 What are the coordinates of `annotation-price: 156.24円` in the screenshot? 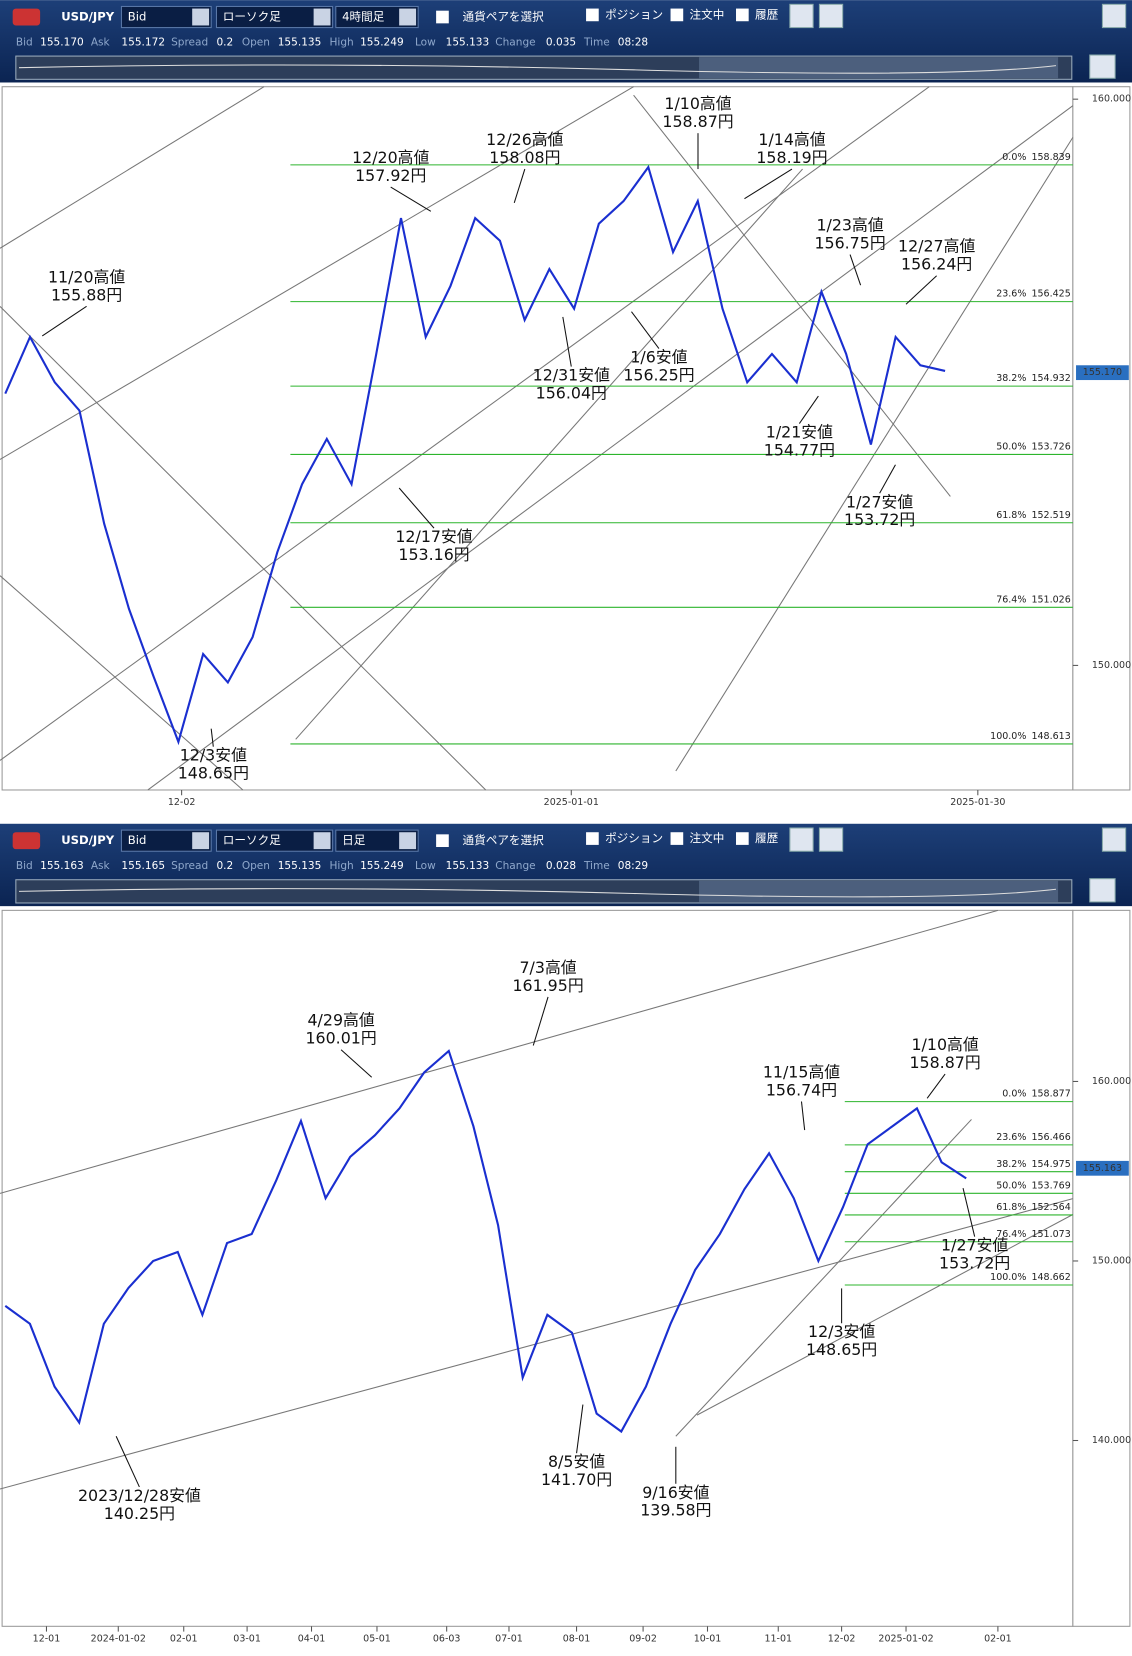 It's located at (936, 264).